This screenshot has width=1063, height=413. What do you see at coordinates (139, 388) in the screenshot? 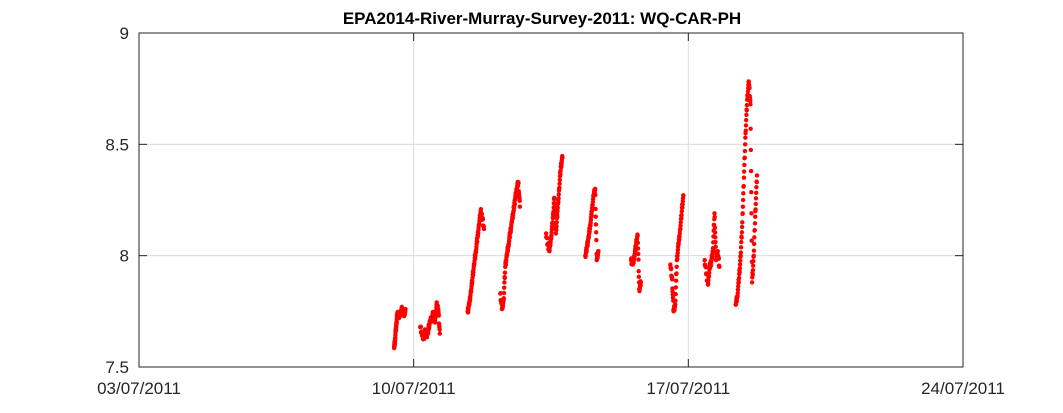
I see `x-tick-label: 03/07/2011` at bounding box center [139, 388].